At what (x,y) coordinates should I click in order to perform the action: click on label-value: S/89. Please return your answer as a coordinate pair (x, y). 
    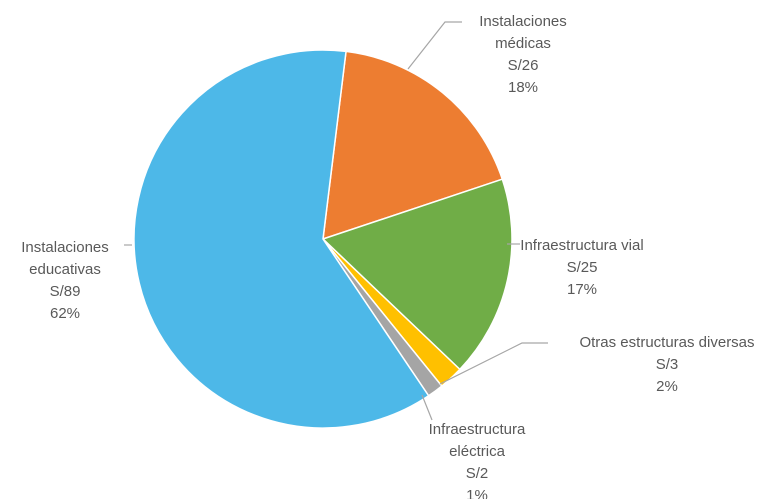
    Looking at the image, I should click on (65, 291).